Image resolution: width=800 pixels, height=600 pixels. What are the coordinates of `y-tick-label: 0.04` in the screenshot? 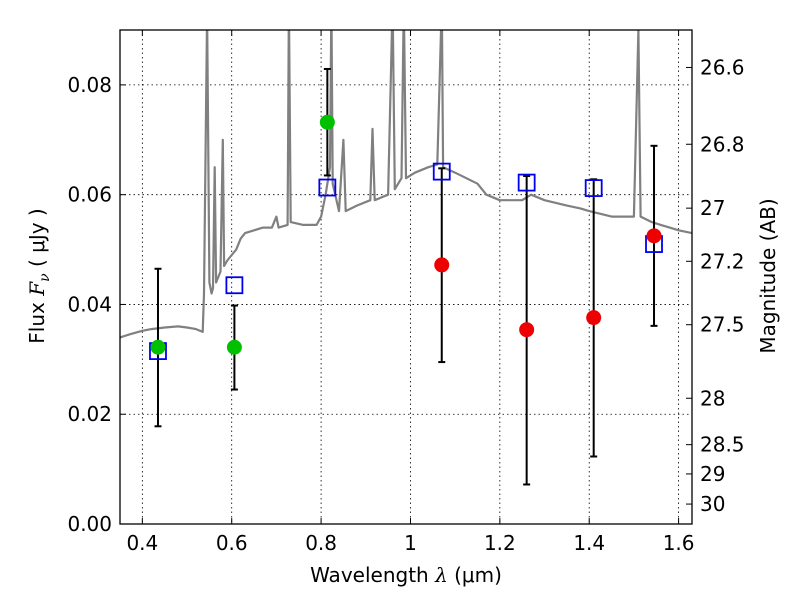 It's located at (89, 304).